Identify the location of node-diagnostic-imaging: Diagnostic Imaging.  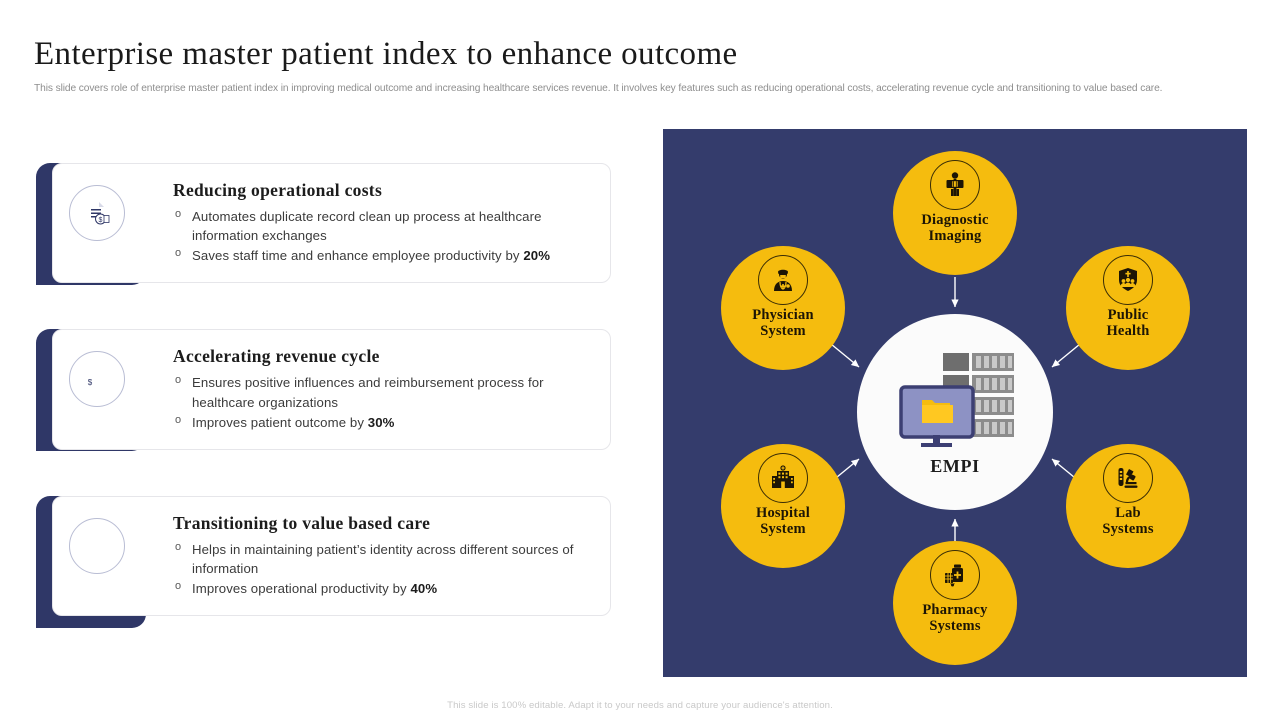
(955, 213).